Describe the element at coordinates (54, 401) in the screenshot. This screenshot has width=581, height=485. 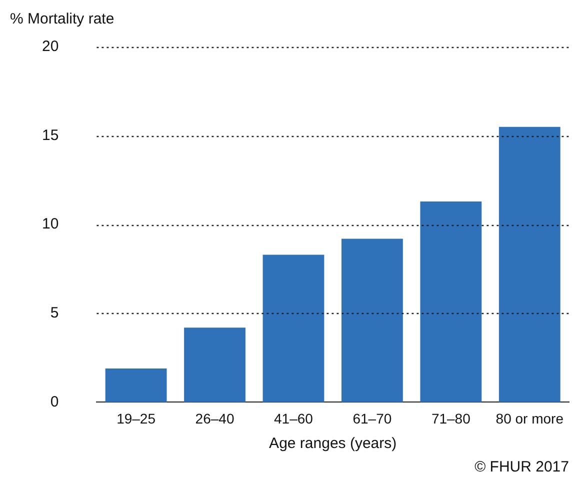
I see `y-tick-label: 0` at that location.